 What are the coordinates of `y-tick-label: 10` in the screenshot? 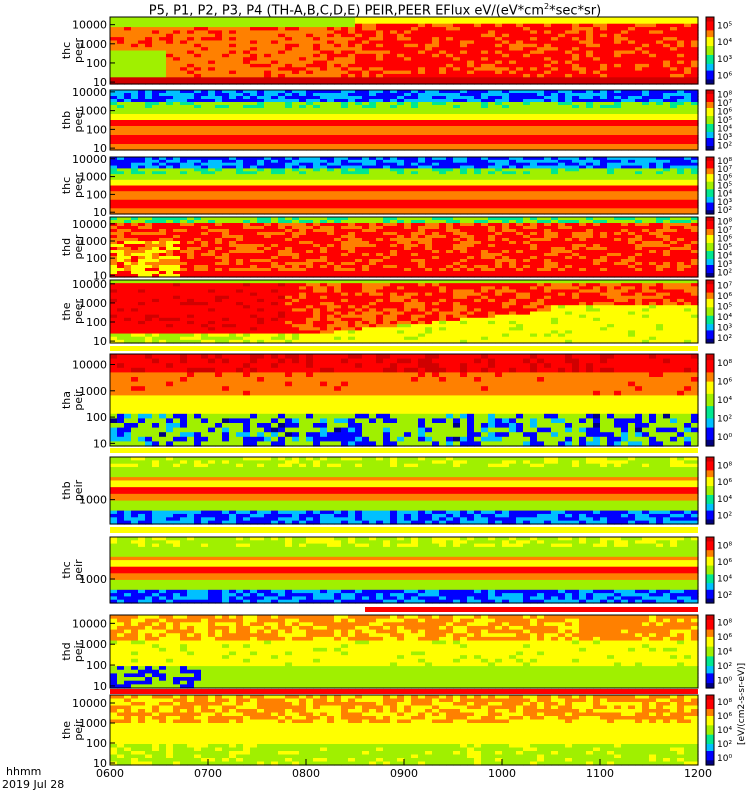 It's located at (100, 148).